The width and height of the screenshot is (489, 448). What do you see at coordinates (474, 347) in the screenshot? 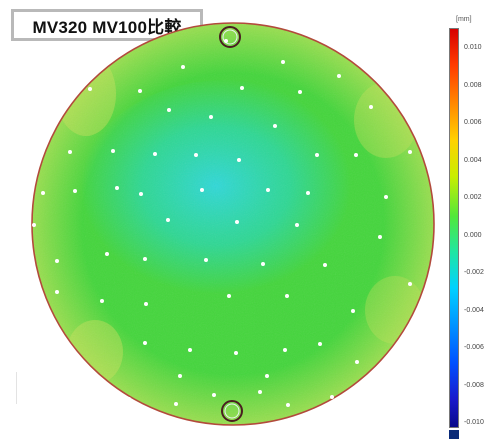
I see `colorbar-tick-label: -0.006` at bounding box center [474, 347].